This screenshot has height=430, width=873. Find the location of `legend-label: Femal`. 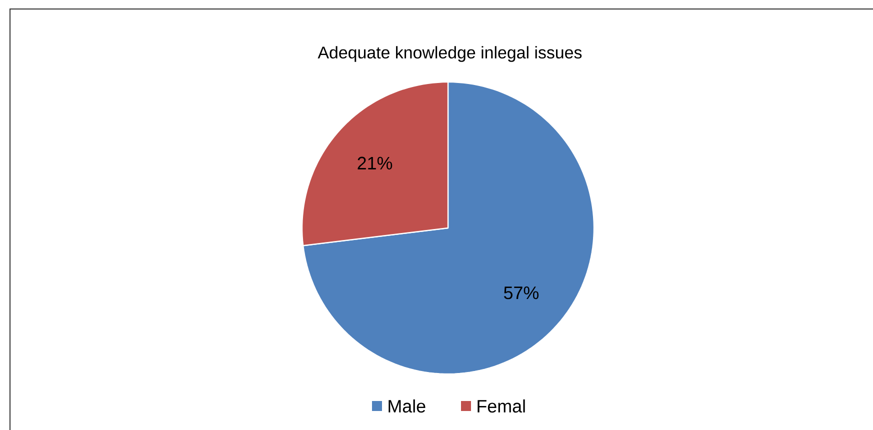

legend-label: Femal is located at coordinates (501, 406).